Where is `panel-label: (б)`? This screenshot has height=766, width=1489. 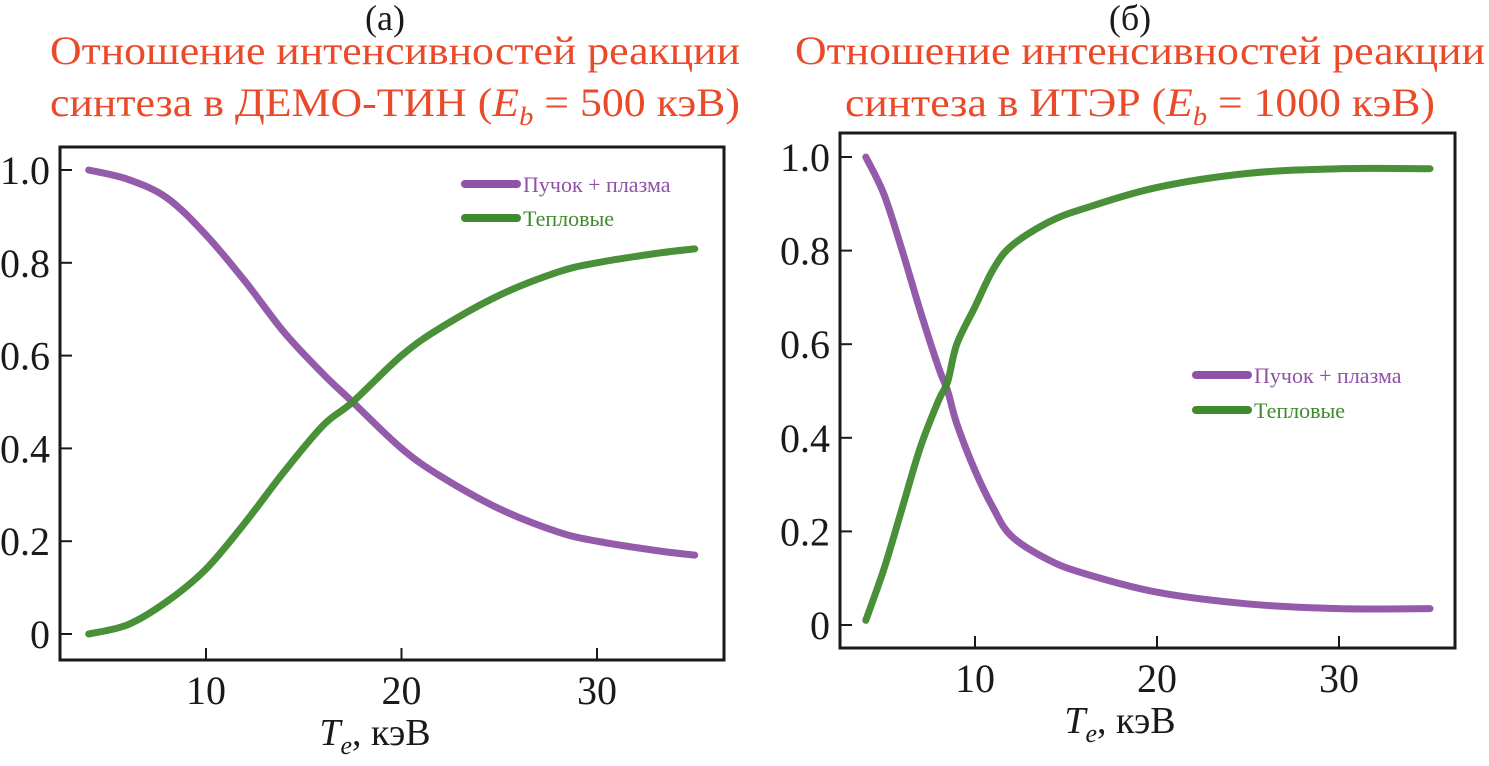
panel-label: (б) is located at coordinates (1130, 19).